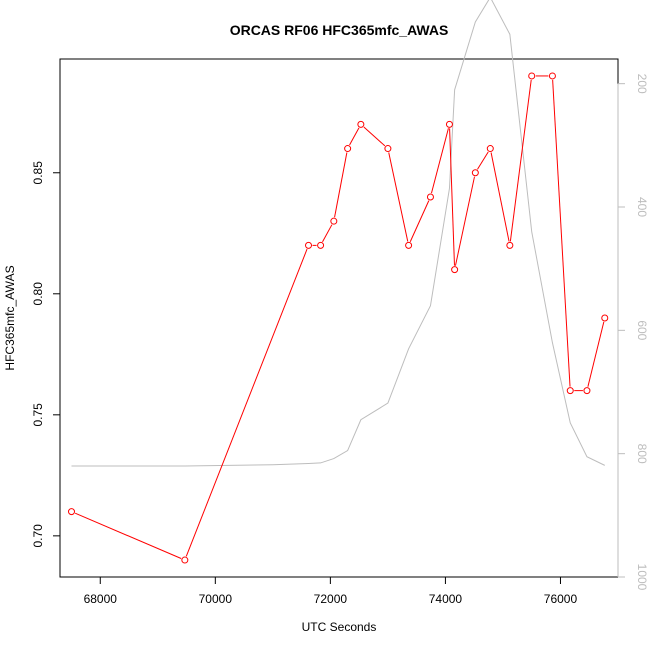 The height and width of the screenshot is (650, 650). Describe the element at coordinates (331, 599) in the screenshot. I see `x-tick-label: 72000` at that location.